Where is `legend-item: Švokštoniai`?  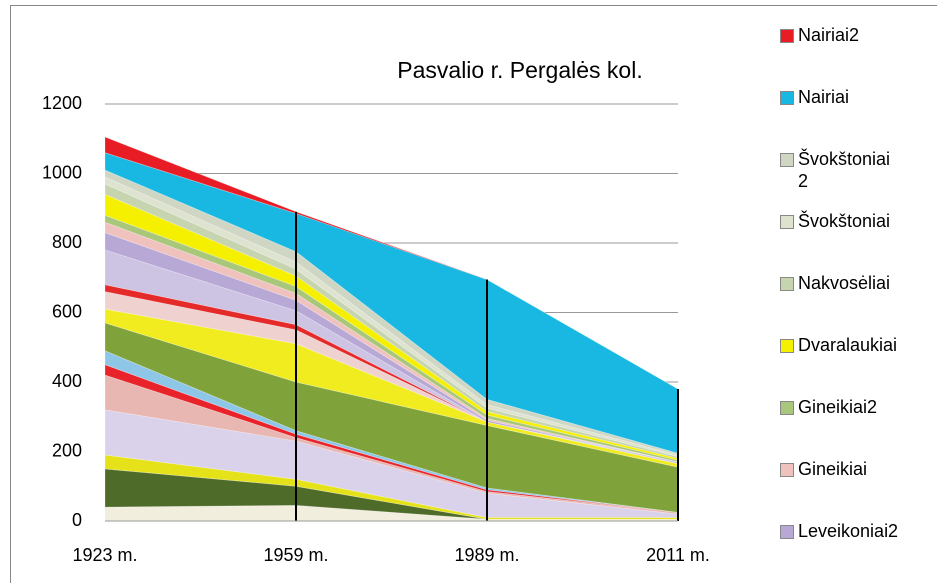
legend-item: Švokštoniai is located at coordinates (839, 221).